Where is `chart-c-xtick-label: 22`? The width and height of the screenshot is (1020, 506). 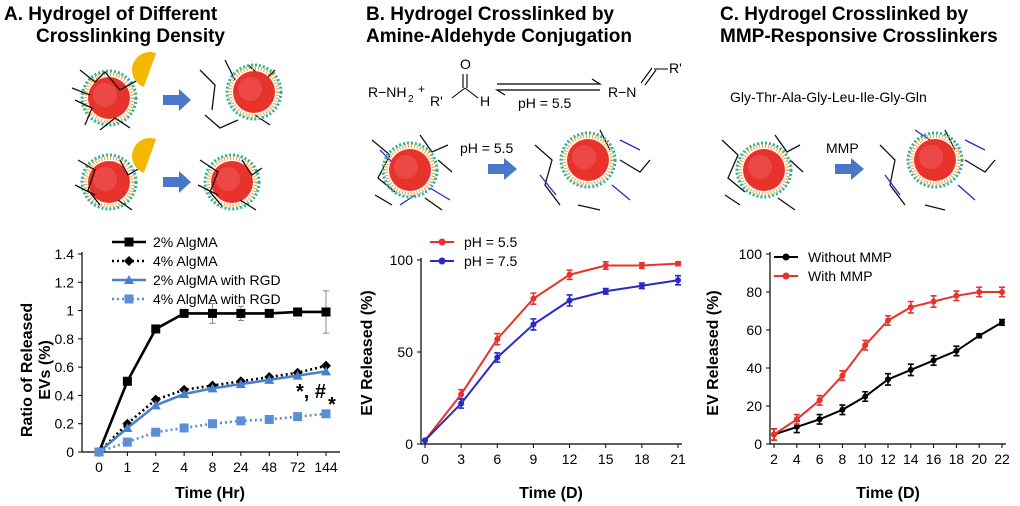
chart-c-xtick-label: 22 is located at coordinates (1002, 459).